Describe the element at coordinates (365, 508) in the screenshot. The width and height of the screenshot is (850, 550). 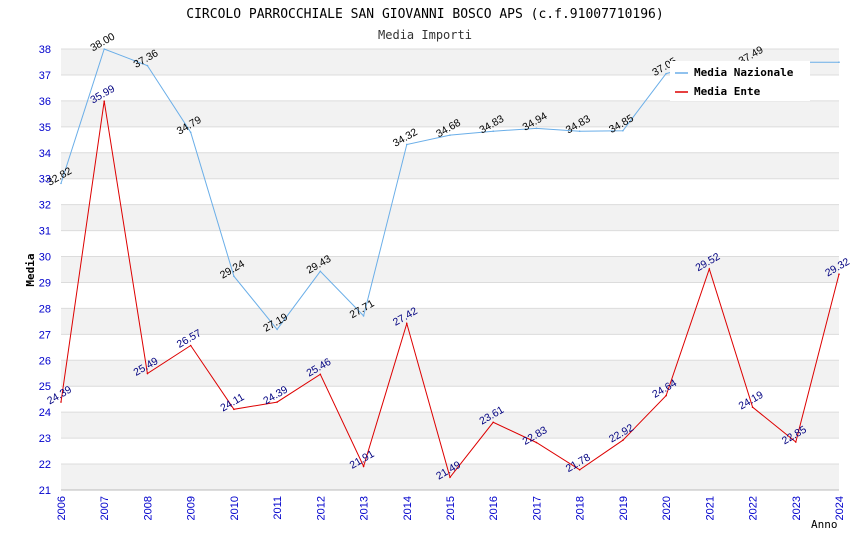
I see `x-tick-label: 2013` at that location.